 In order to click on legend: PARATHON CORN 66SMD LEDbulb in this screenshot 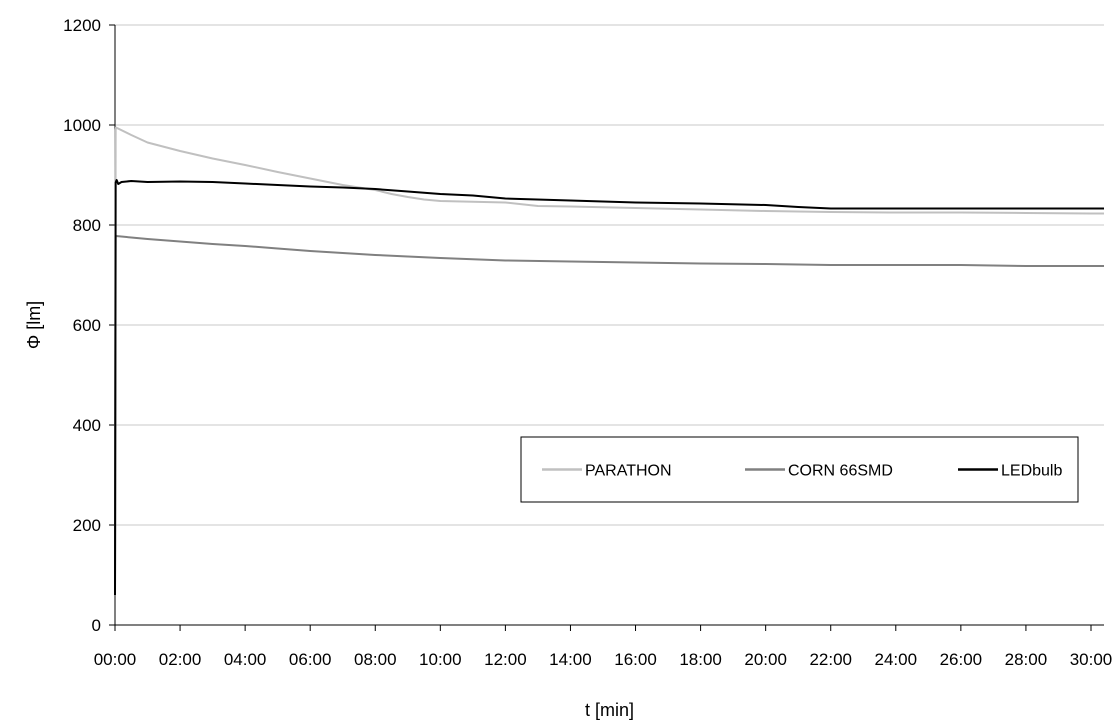, I will do `click(799, 469)`.